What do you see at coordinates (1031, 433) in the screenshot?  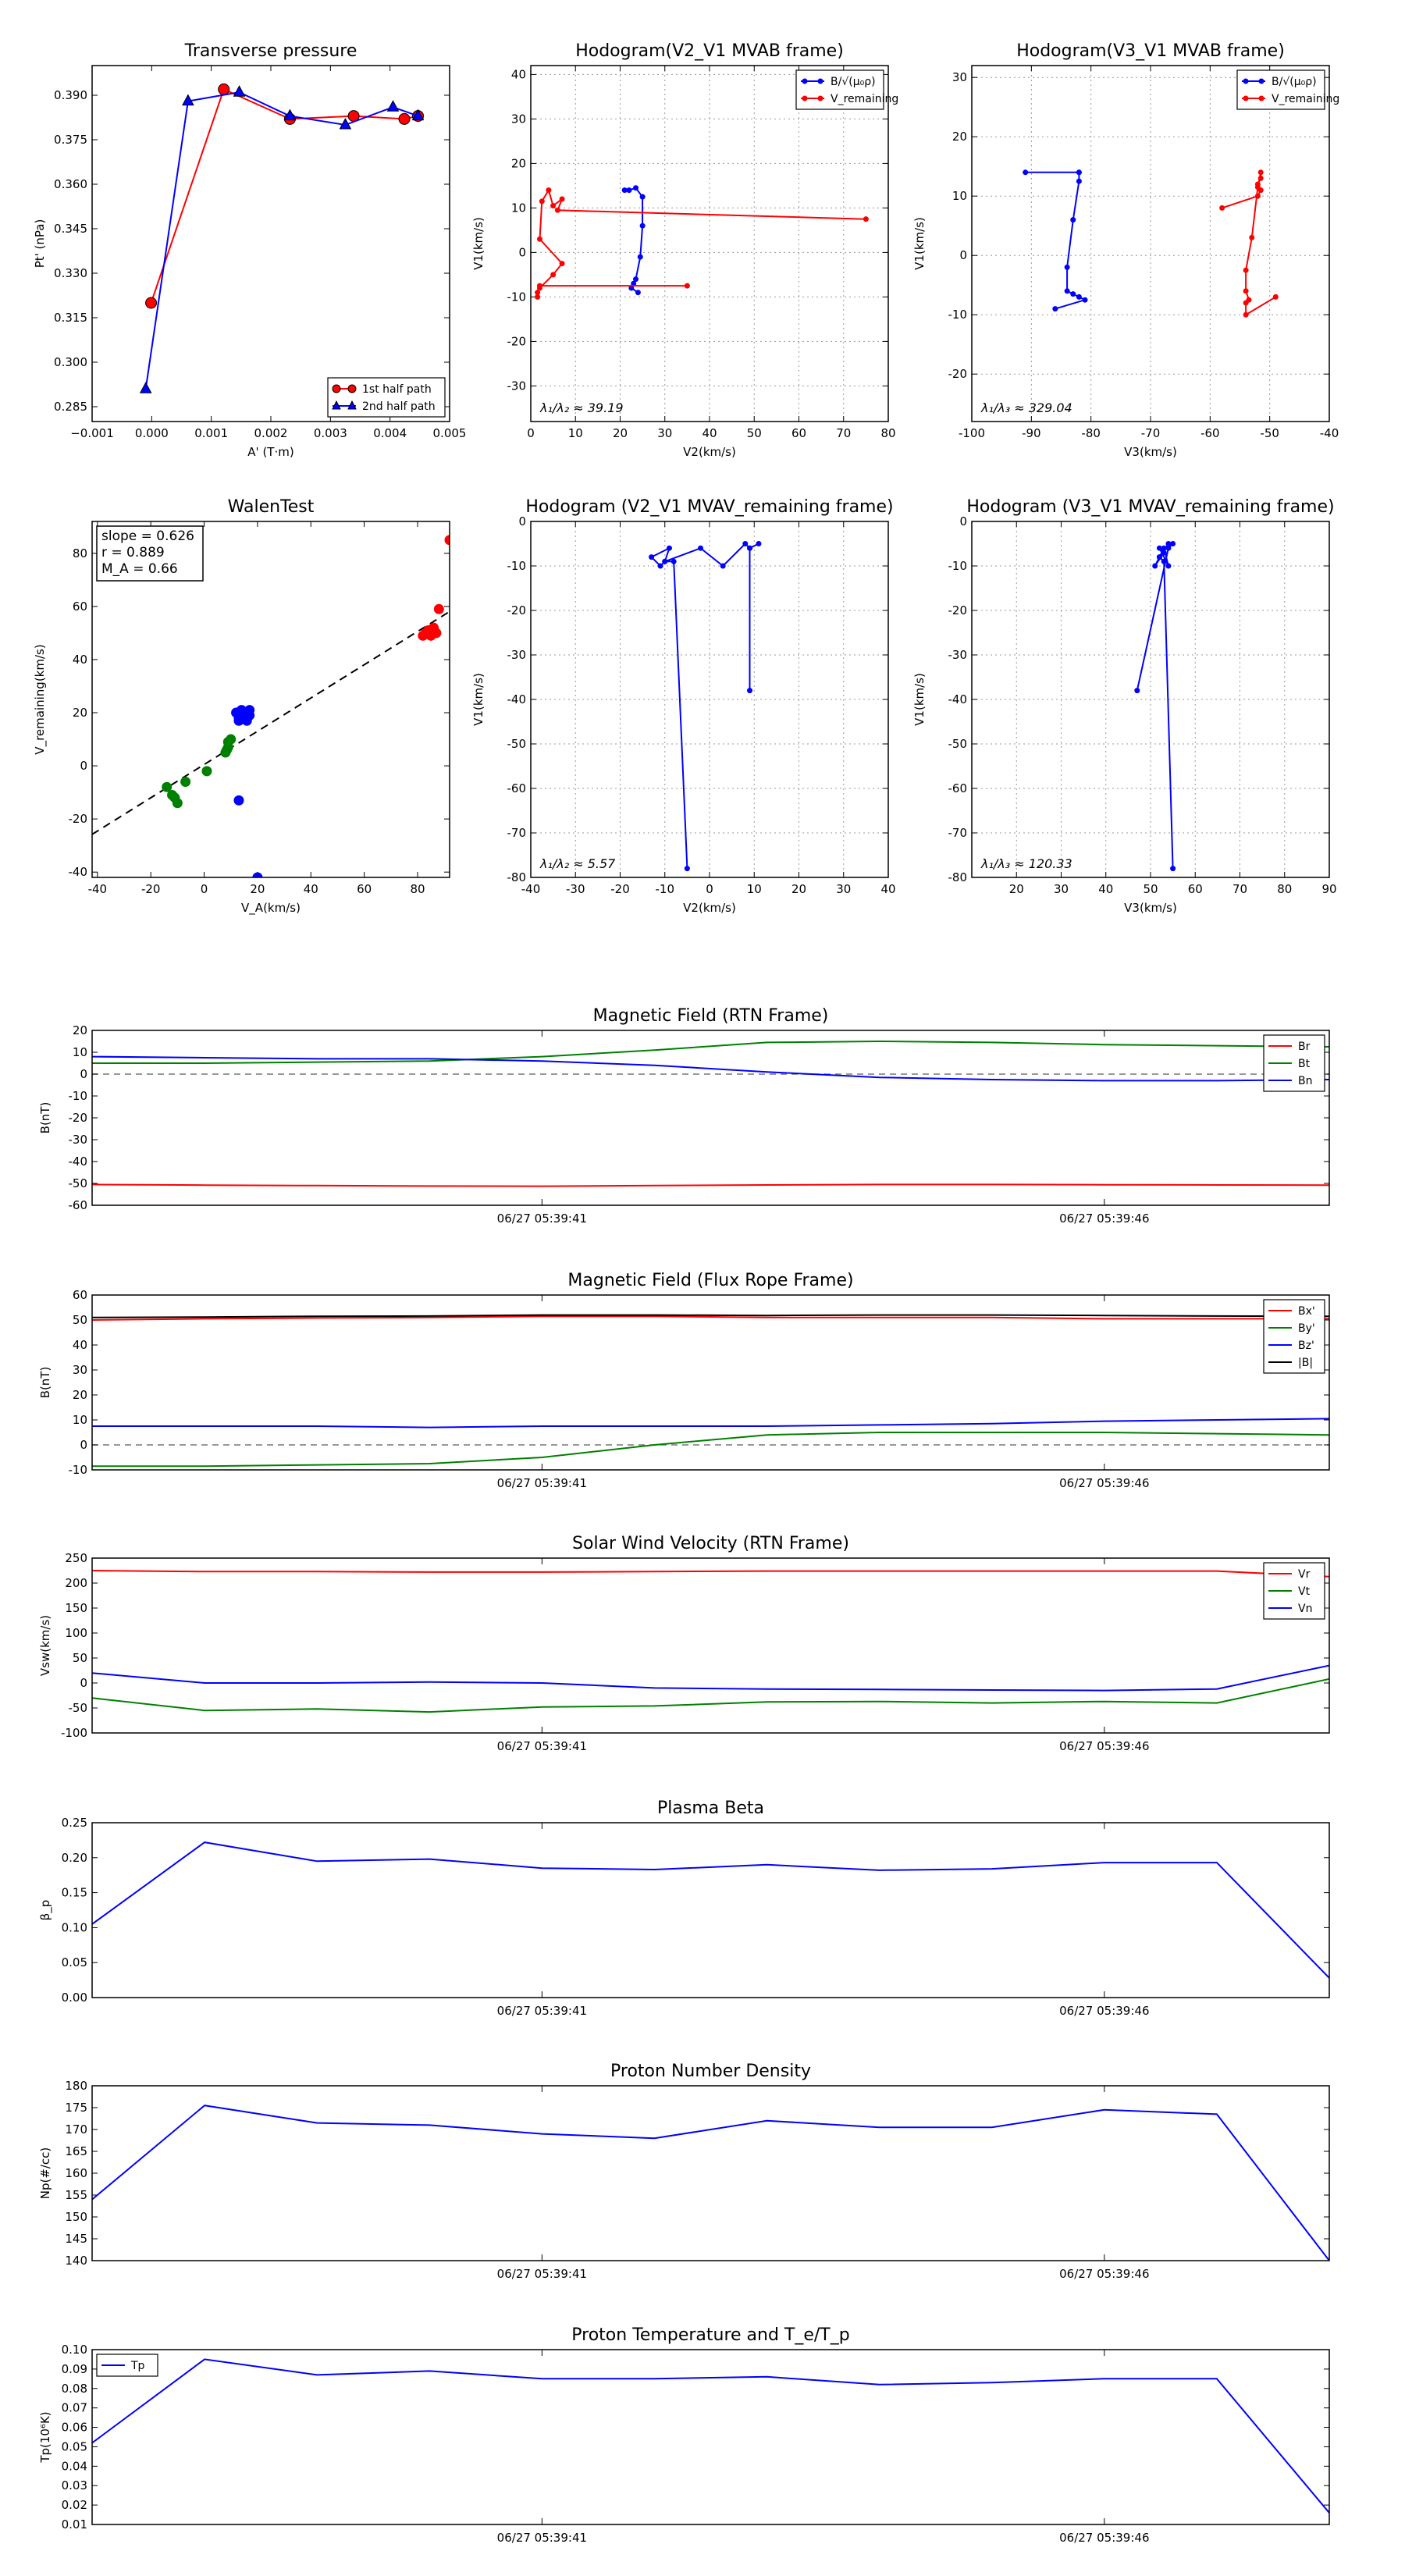 I see `x-tick-label: -90` at bounding box center [1031, 433].